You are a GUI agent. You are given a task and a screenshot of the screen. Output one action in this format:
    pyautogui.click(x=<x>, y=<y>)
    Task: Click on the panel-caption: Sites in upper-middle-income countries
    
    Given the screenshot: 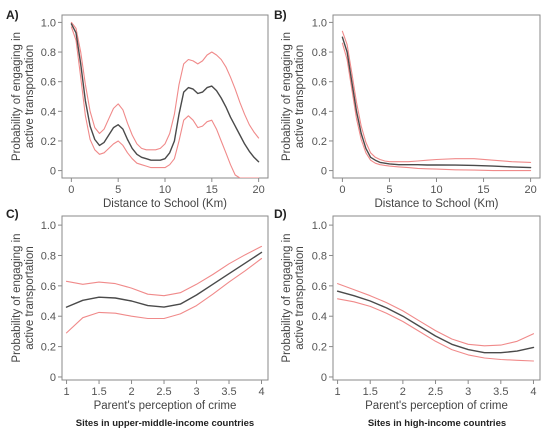 What is the action you would take?
    pyautogui.click(x=165, y=423)
    